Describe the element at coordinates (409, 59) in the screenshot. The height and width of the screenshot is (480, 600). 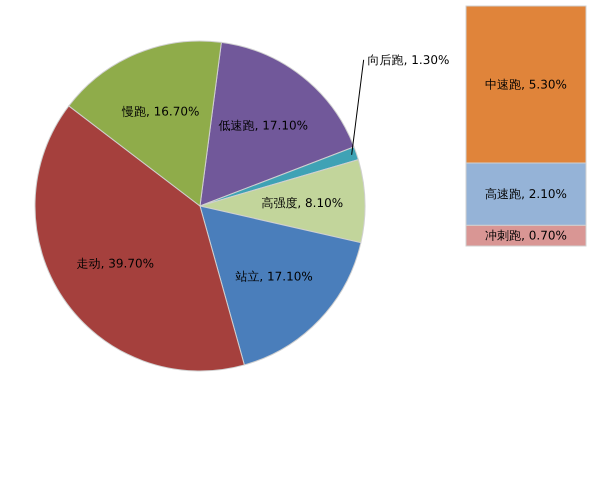
I see `slice-label: 向后跑, 1.30%` at that location.